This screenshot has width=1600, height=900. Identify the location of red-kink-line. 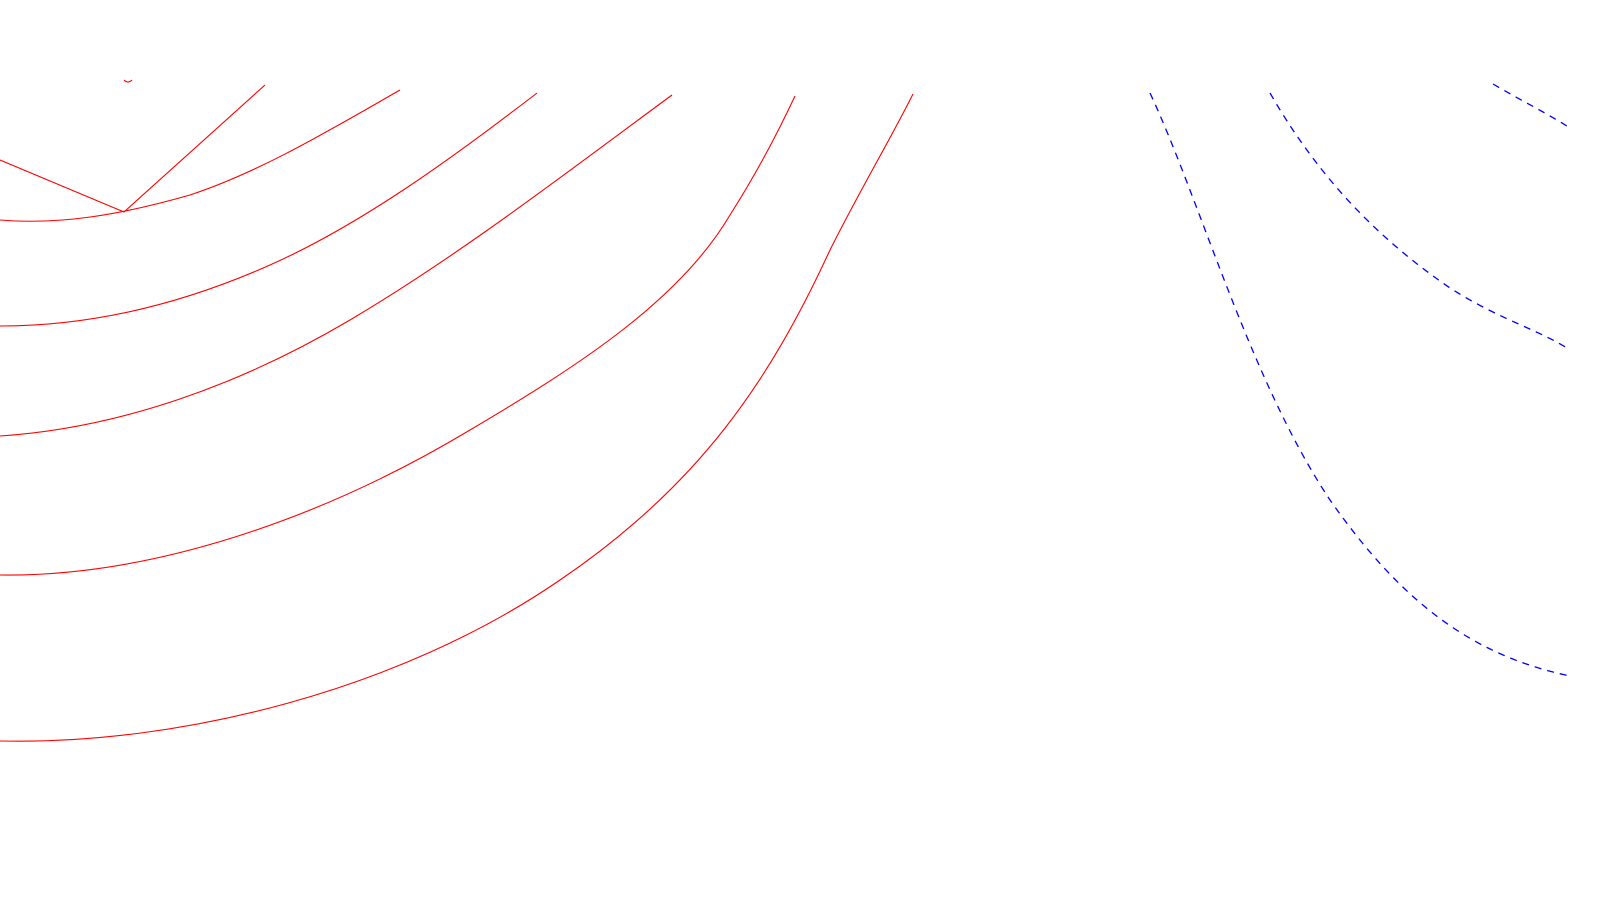
(133, 148).